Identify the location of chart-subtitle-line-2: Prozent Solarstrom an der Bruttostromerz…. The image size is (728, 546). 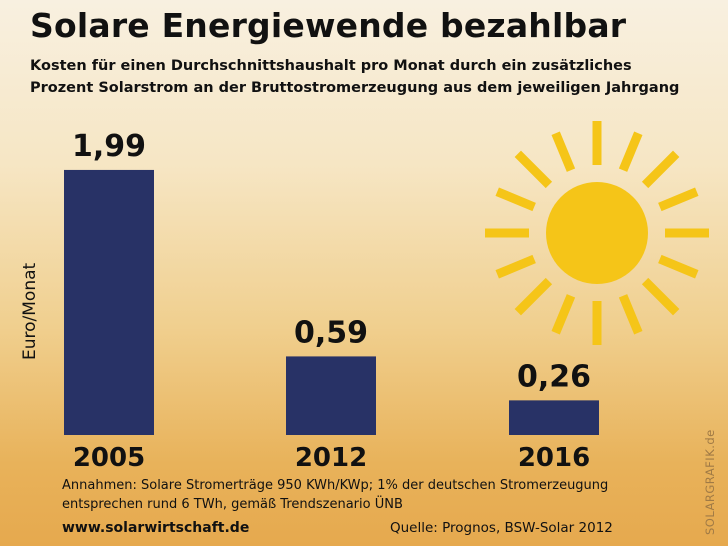
(355, 88).